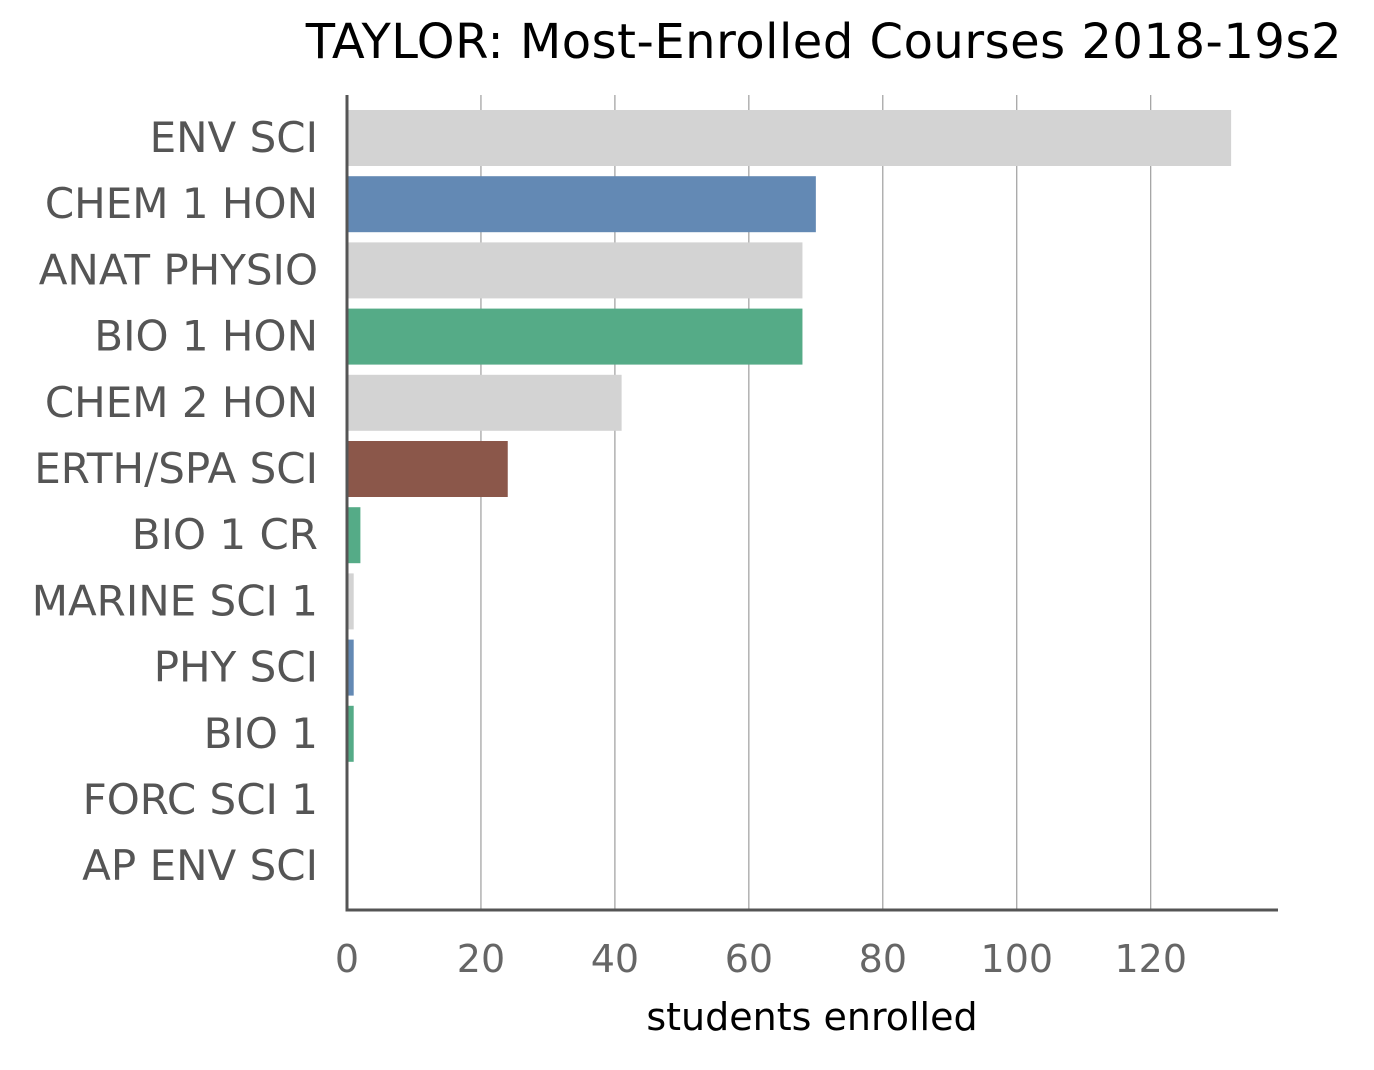  What do you see at coordinates (581, 204) in the screenshot?
I see `bar-chem-1-hon` at bounding box center [581, 204].